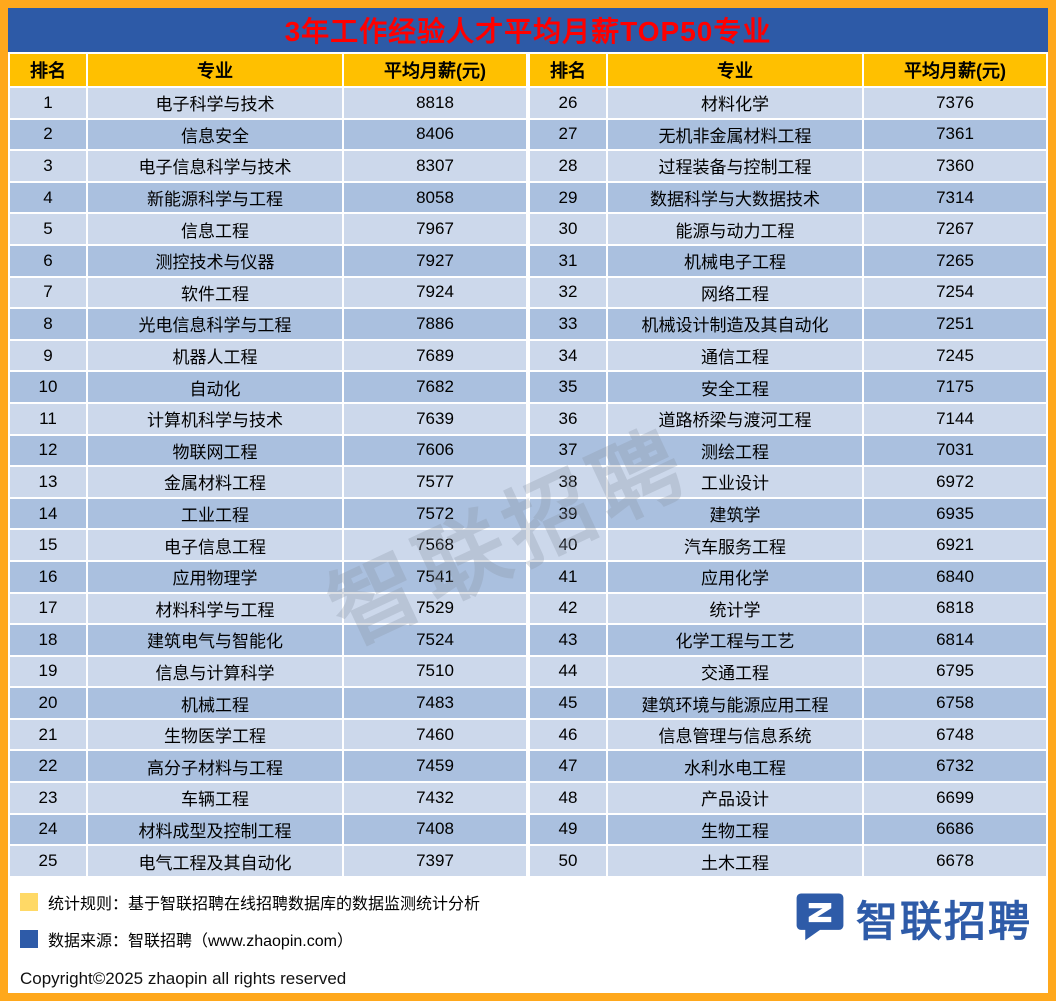 Image resolution: width=1056 pixels, height=1001 pixels. I want to click on rank-cell: 35, so click(568, 387).